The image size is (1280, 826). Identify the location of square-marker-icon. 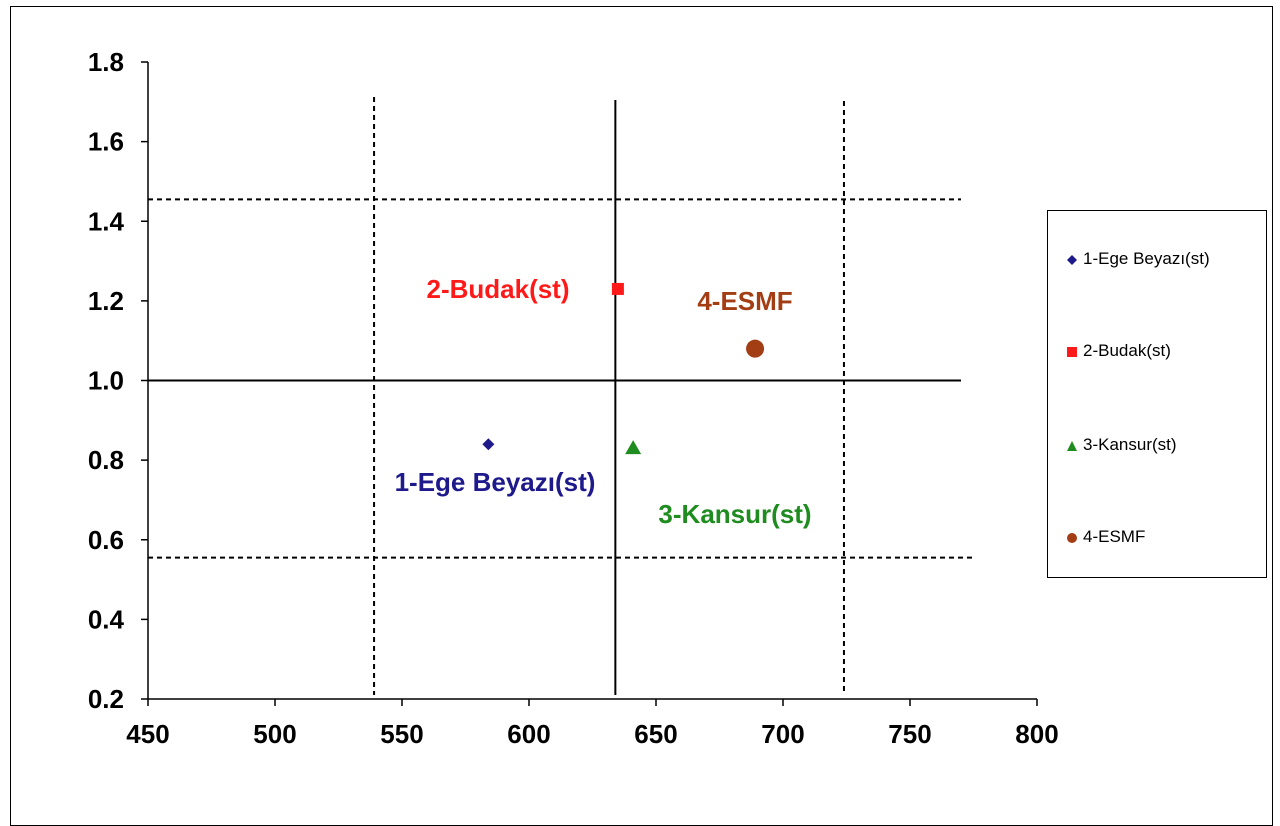
(1072, 351).